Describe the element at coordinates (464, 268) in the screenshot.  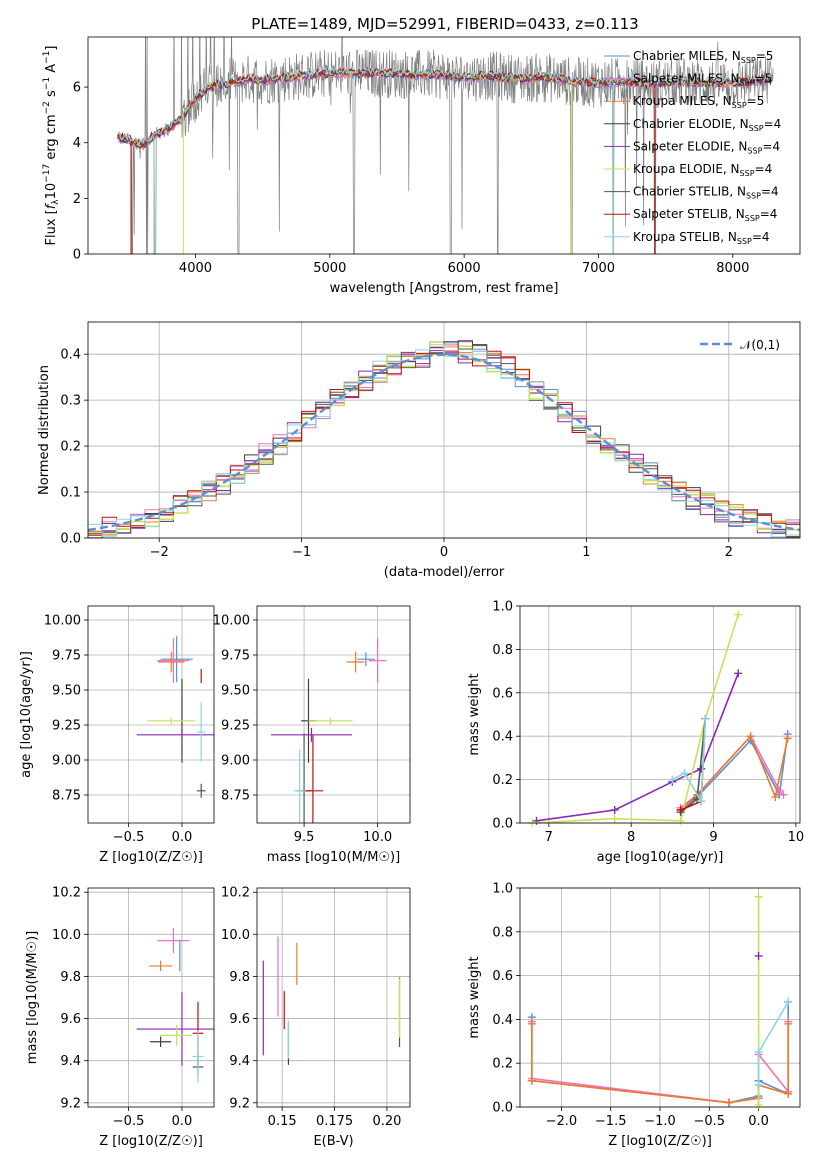
I see `x-tick-label: 6000` at that location.